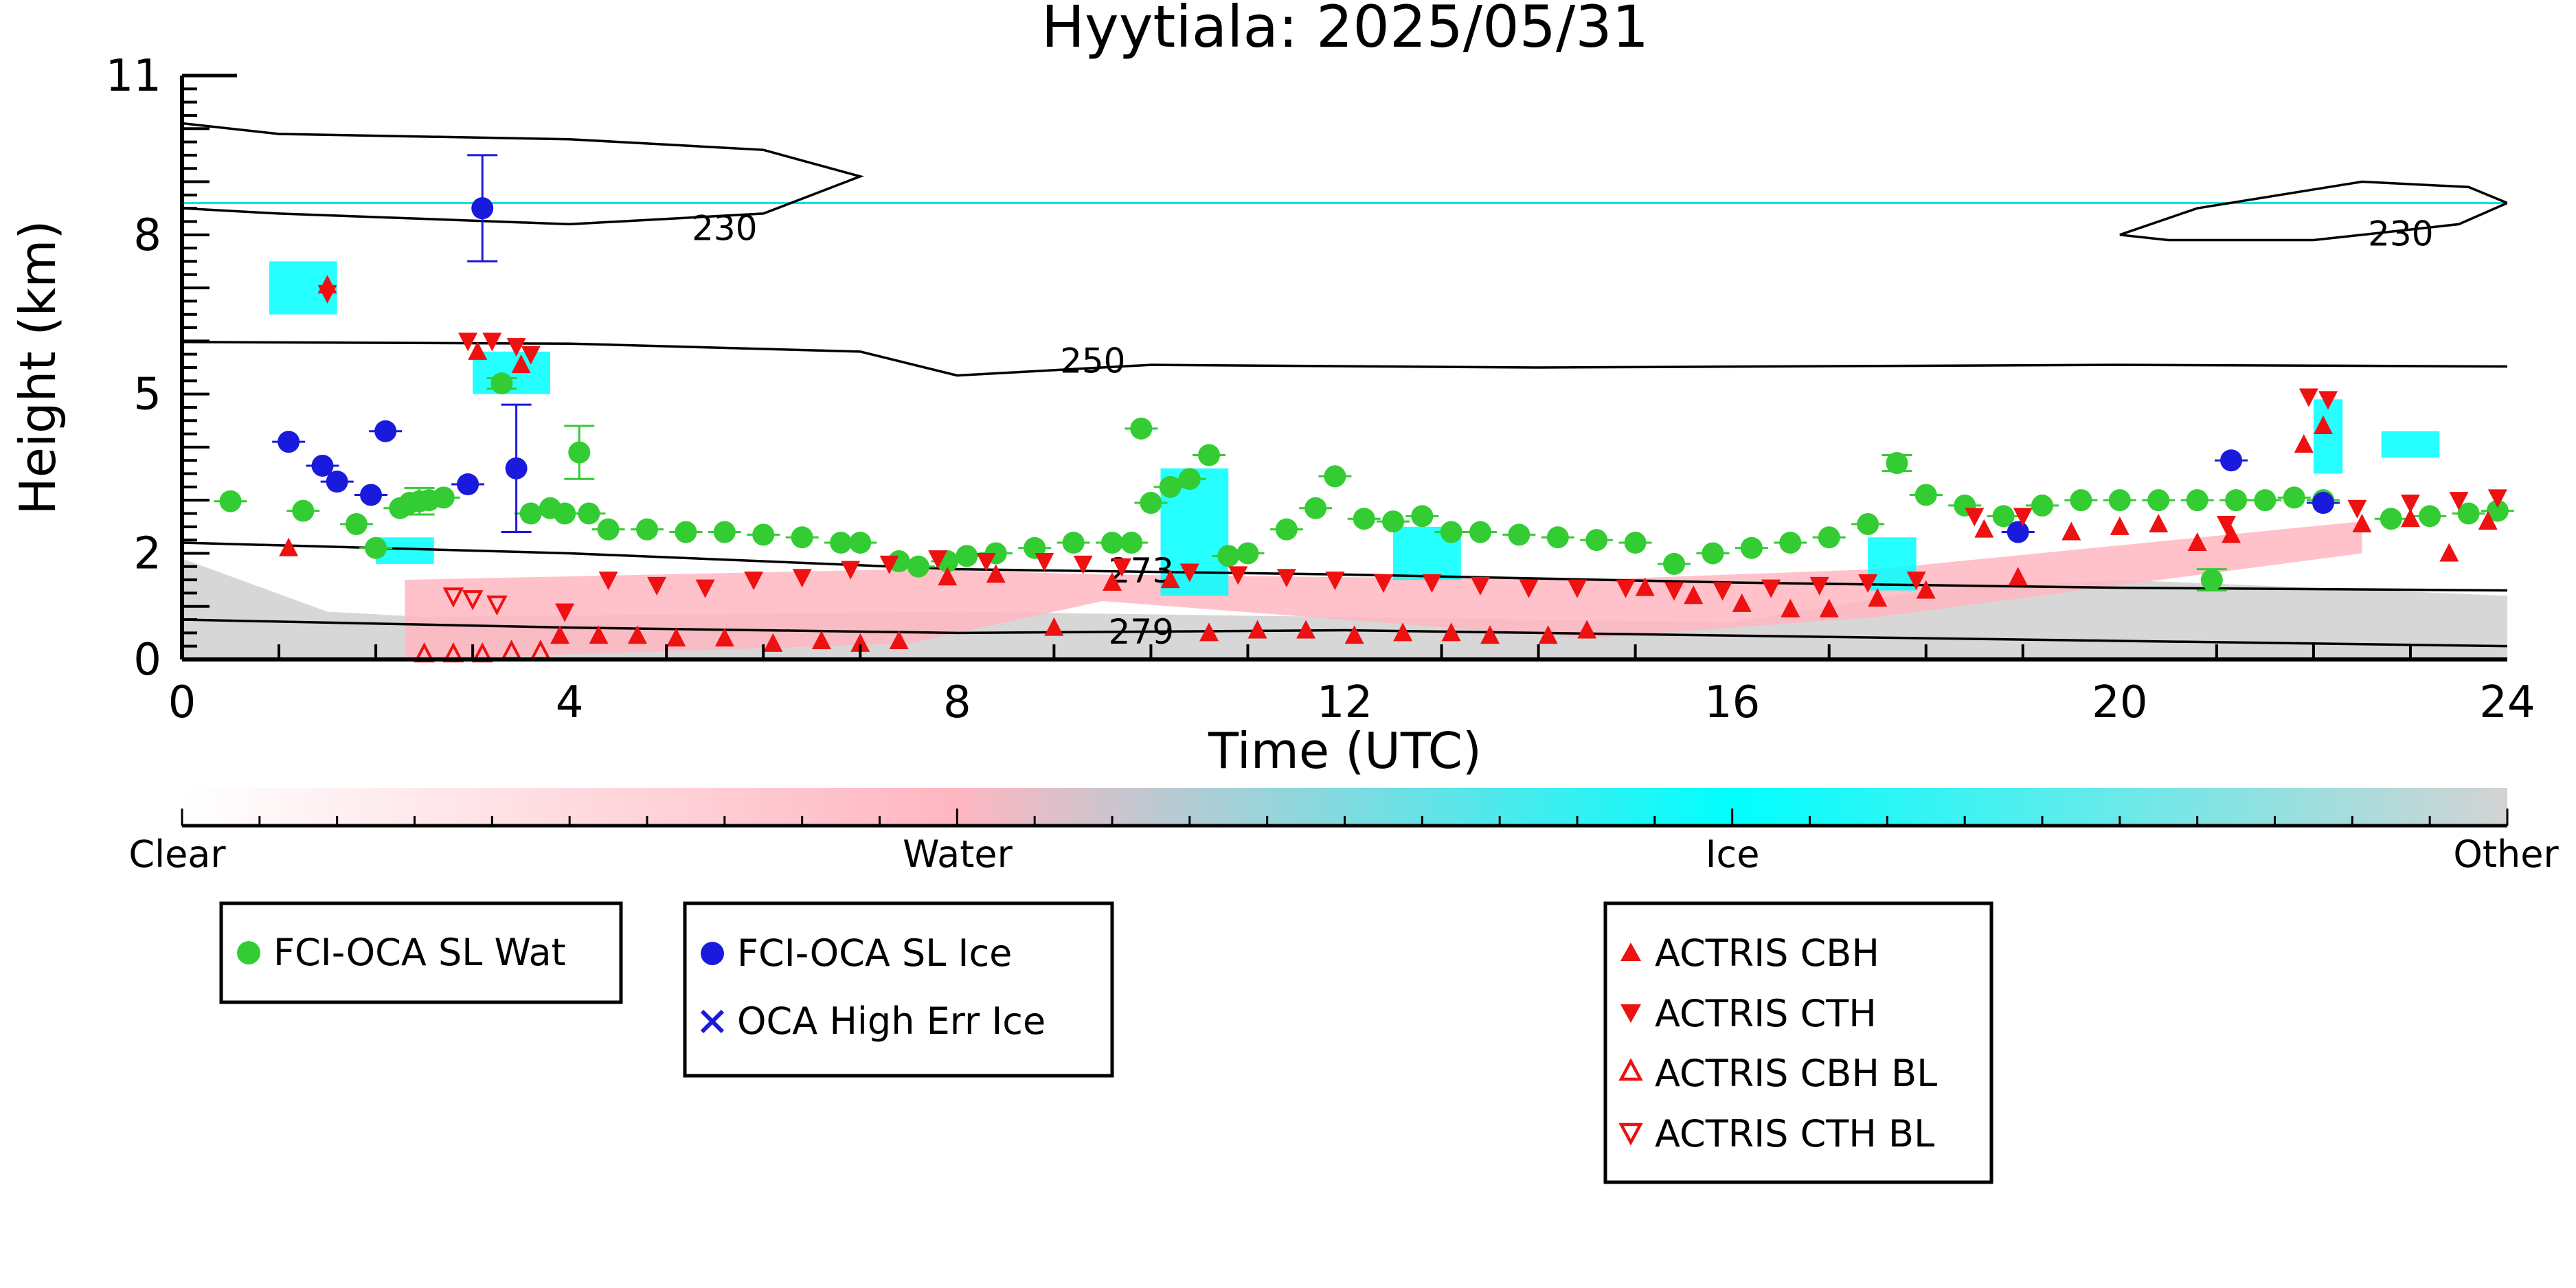 This screenshot has width=2576, height=1288. Describe the element at coordinates (1766, 1013) in the screenshot. I see `legend-label-actris-cth: ACTRIS CTH` at that location.